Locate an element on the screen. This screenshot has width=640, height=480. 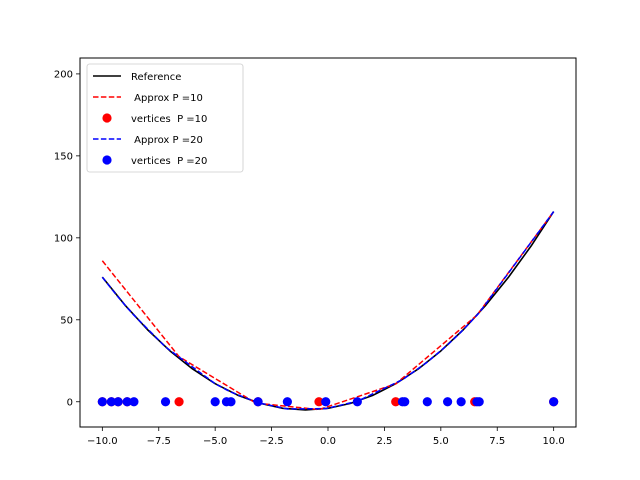
x-axis: −10.0 −7.5 −5.0 −2.5 0.0 2.5 5.0 7.5 10.0 is located at coordinates (326, 437).